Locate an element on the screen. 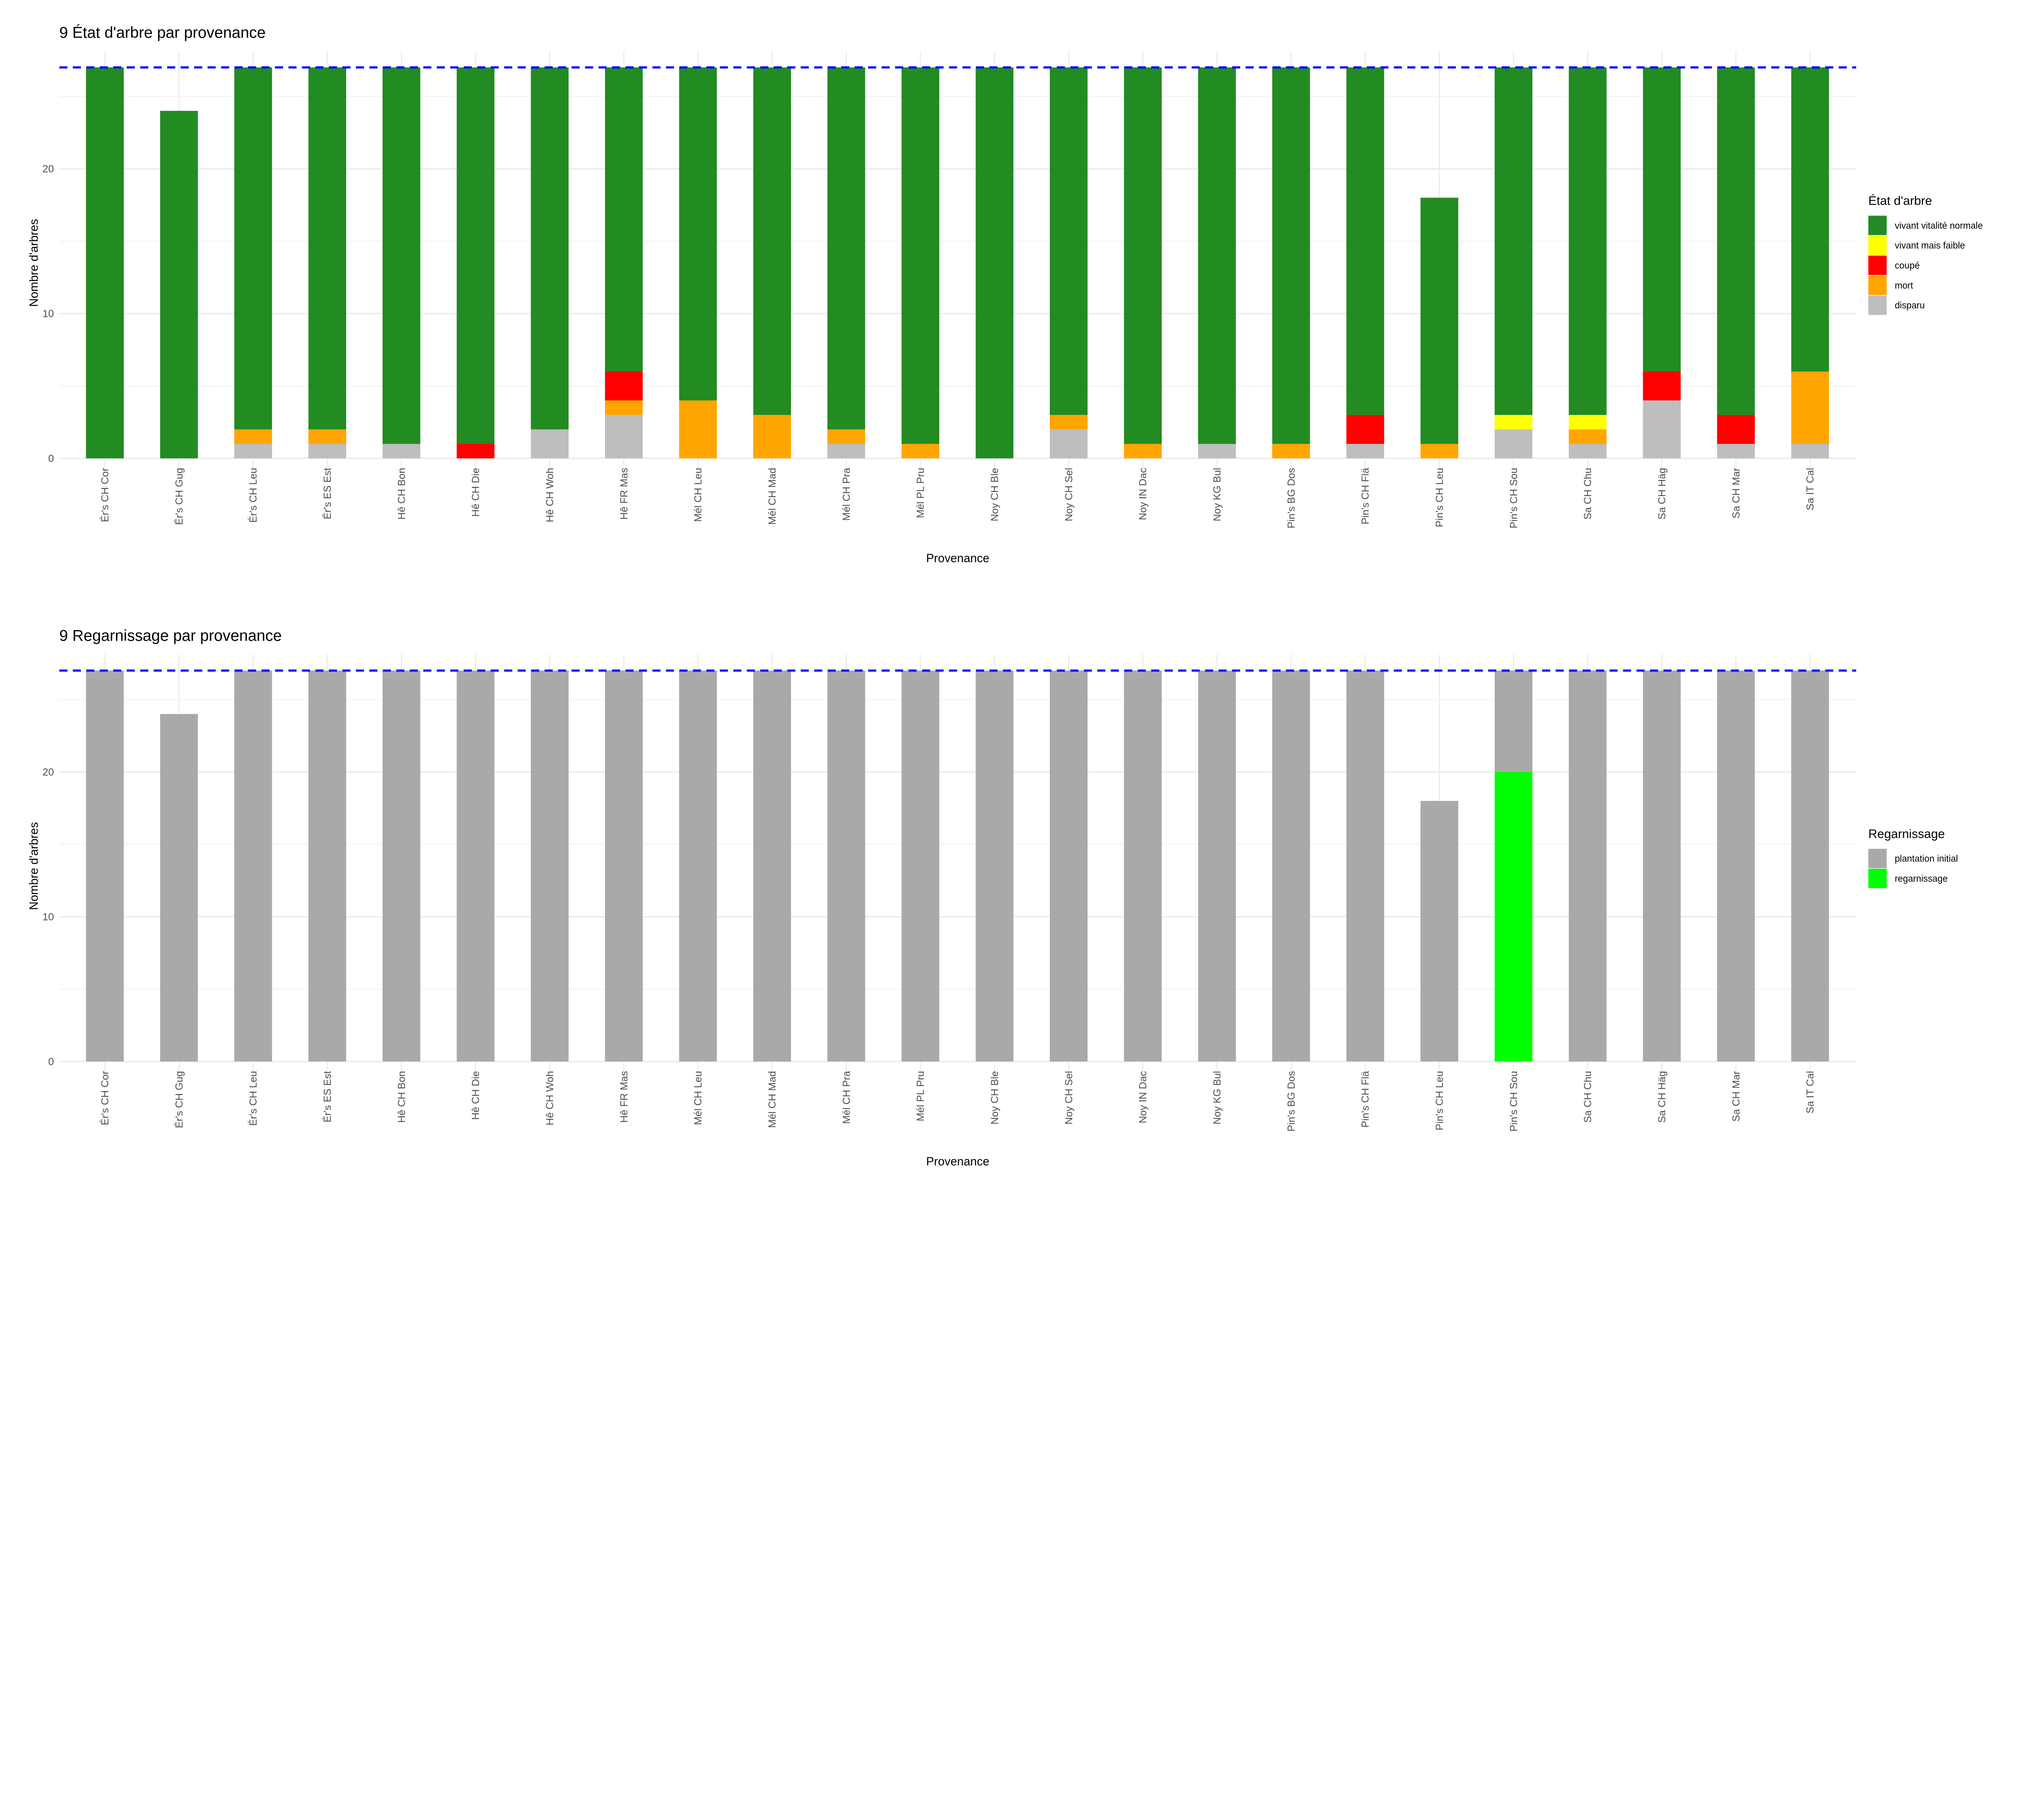 Image resolution: width=2022 pixels, height=1820 pixels. x-tick-label: Pin's CH Leu is located at coordinates (1439, 497).